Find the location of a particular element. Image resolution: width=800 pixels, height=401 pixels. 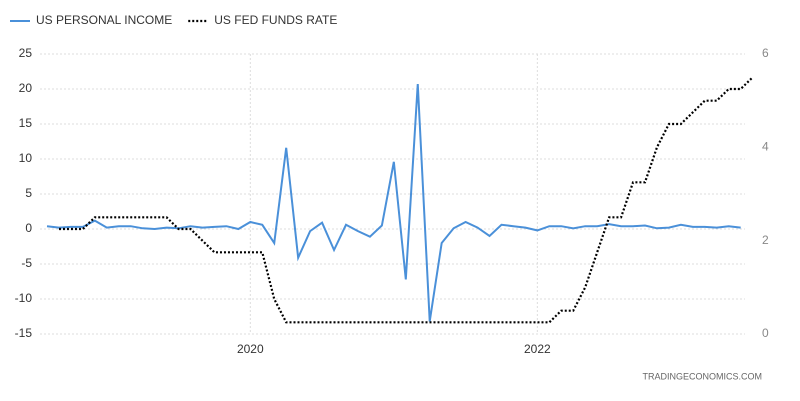

y-tick-label: 25 is located at coordinates (26, 53).